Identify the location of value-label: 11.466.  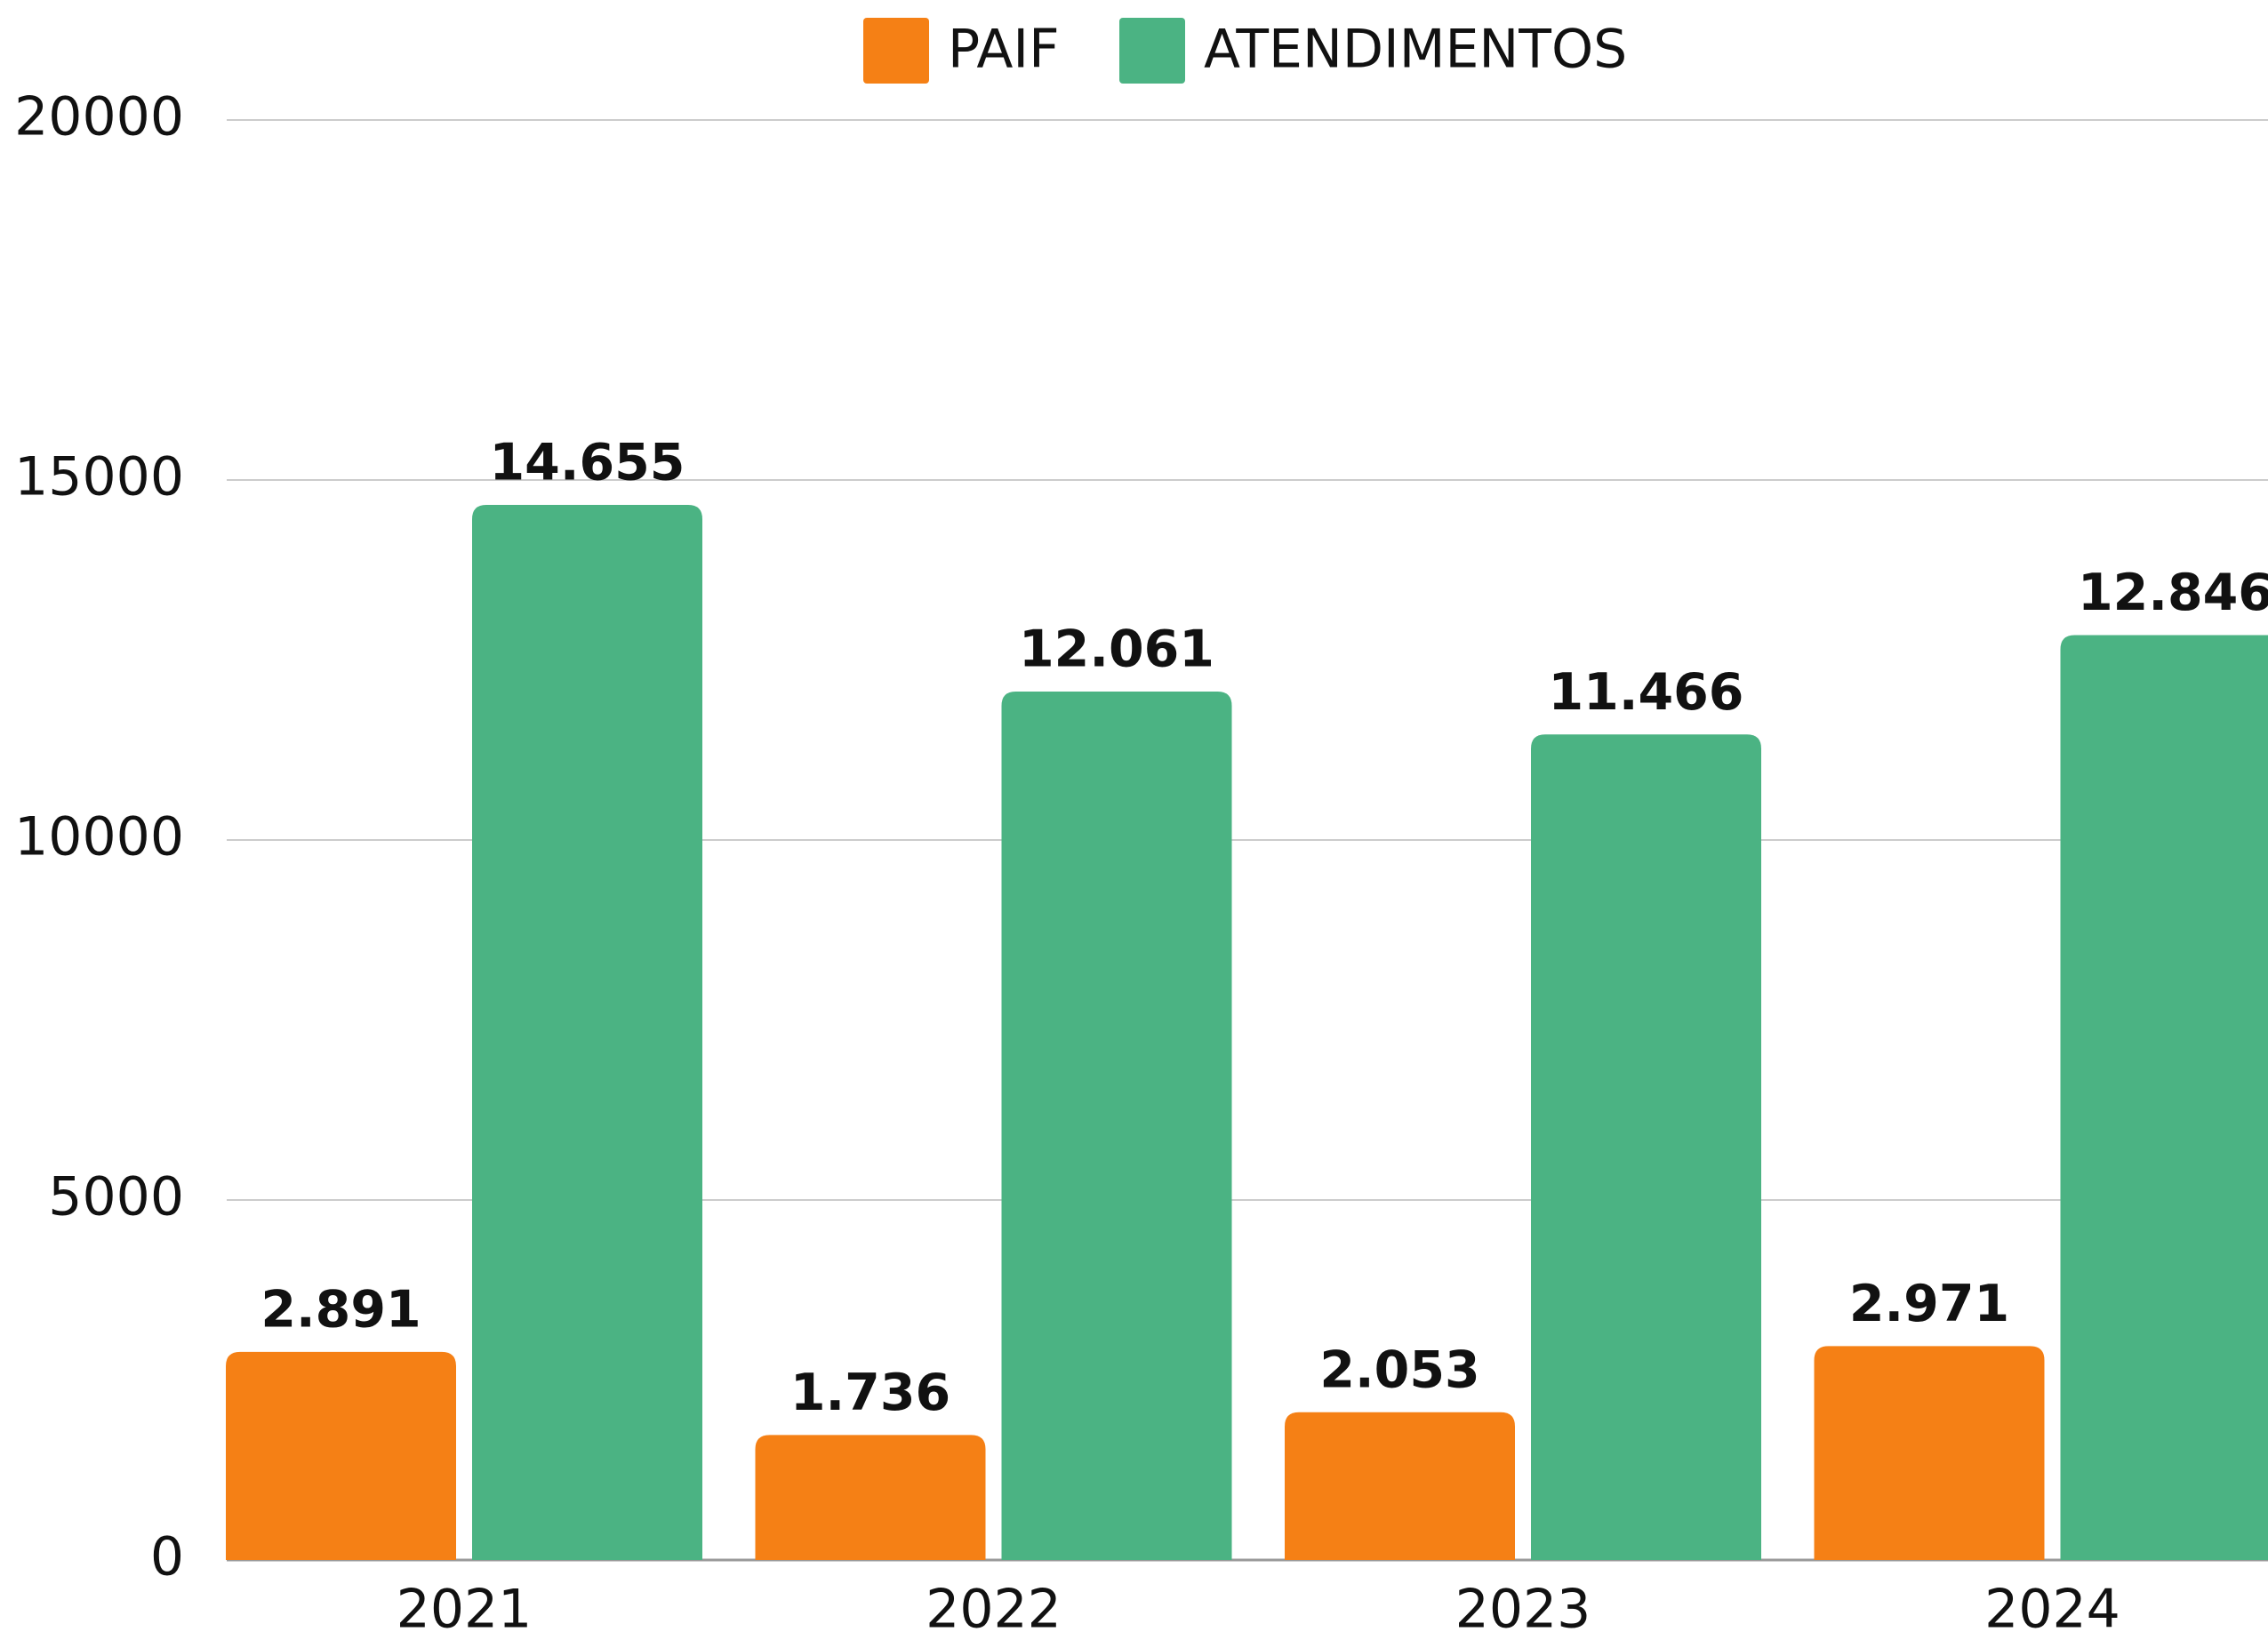
(1646, 692).